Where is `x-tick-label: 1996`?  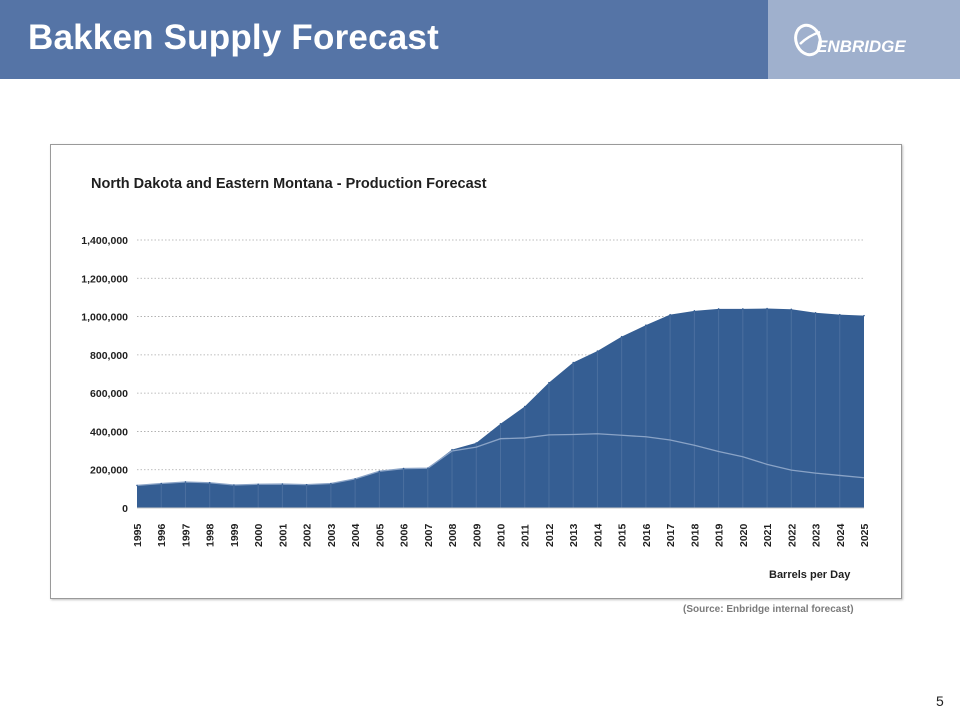 x-tick-label: 1996 is located at coordinates (162, 535).